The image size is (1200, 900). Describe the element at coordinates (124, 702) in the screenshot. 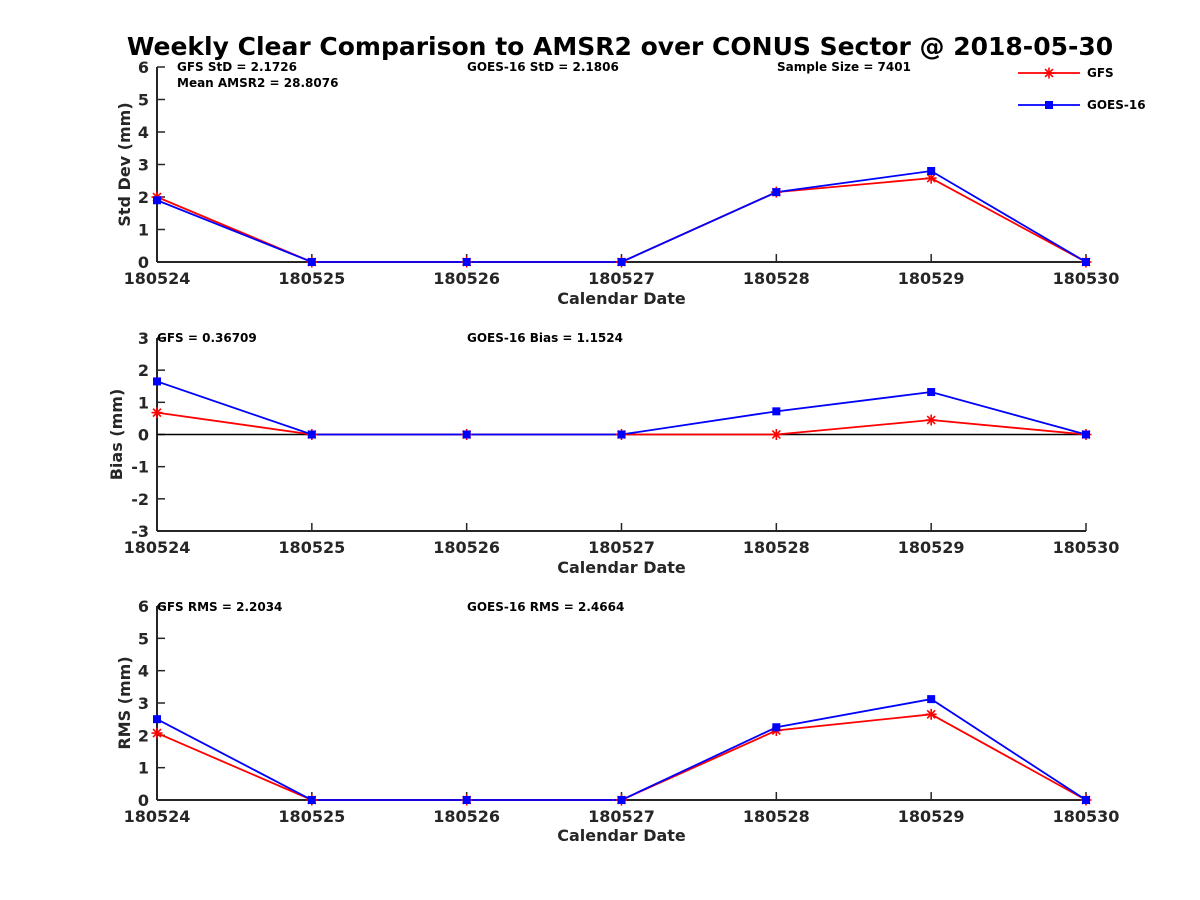

I see `y-axis-label: RMS (mm)` at that location.